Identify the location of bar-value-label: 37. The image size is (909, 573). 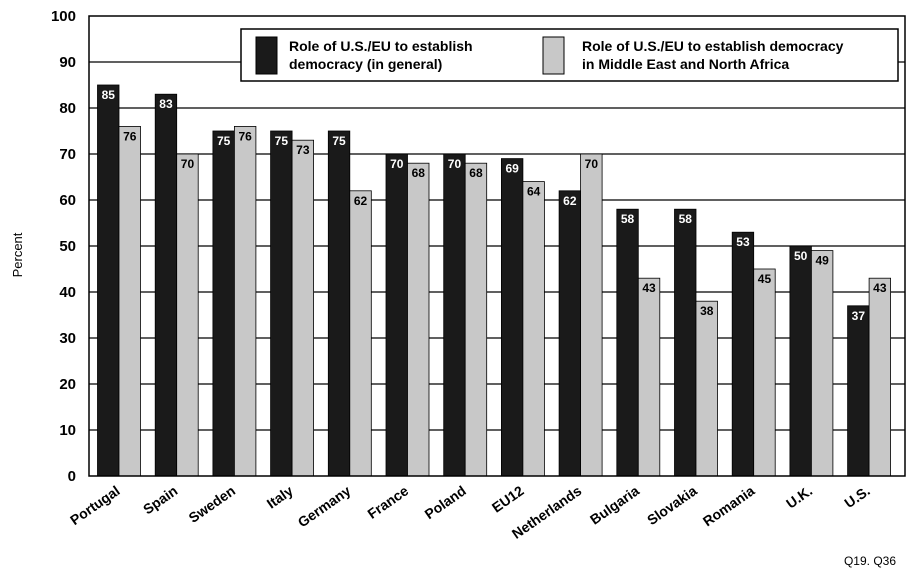
(859, 316).